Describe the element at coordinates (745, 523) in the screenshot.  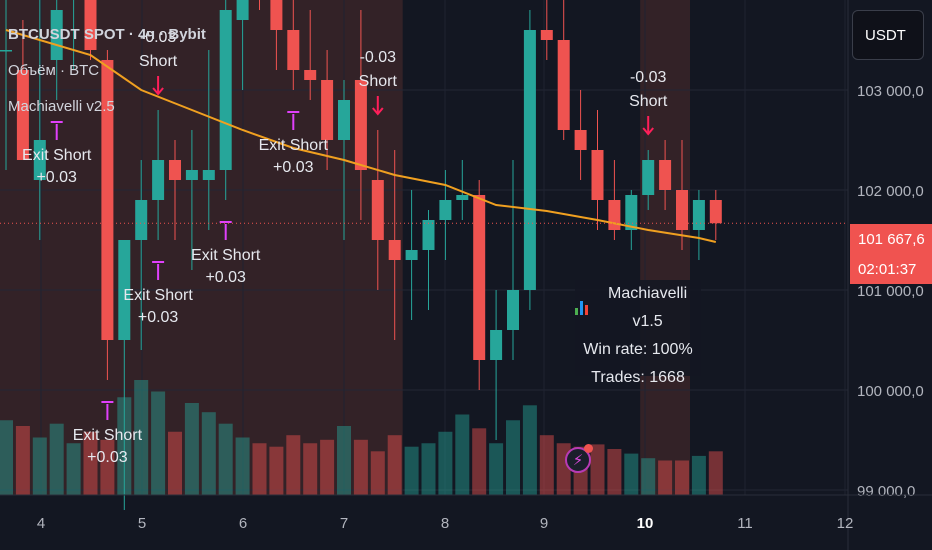
I see `x-tick-label: 11` at that location.